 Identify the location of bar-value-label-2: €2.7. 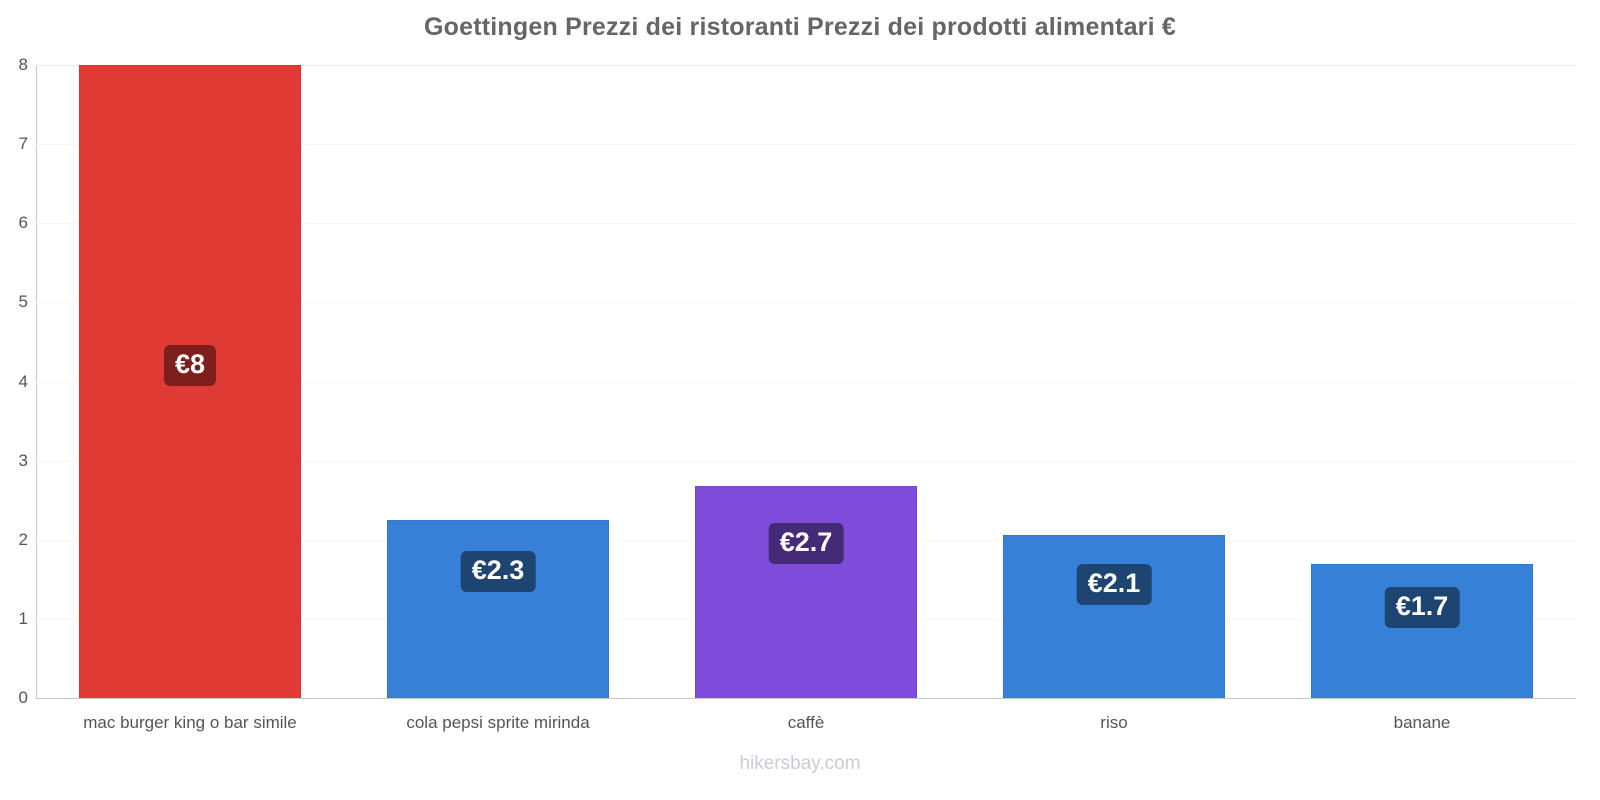
(806, 543).